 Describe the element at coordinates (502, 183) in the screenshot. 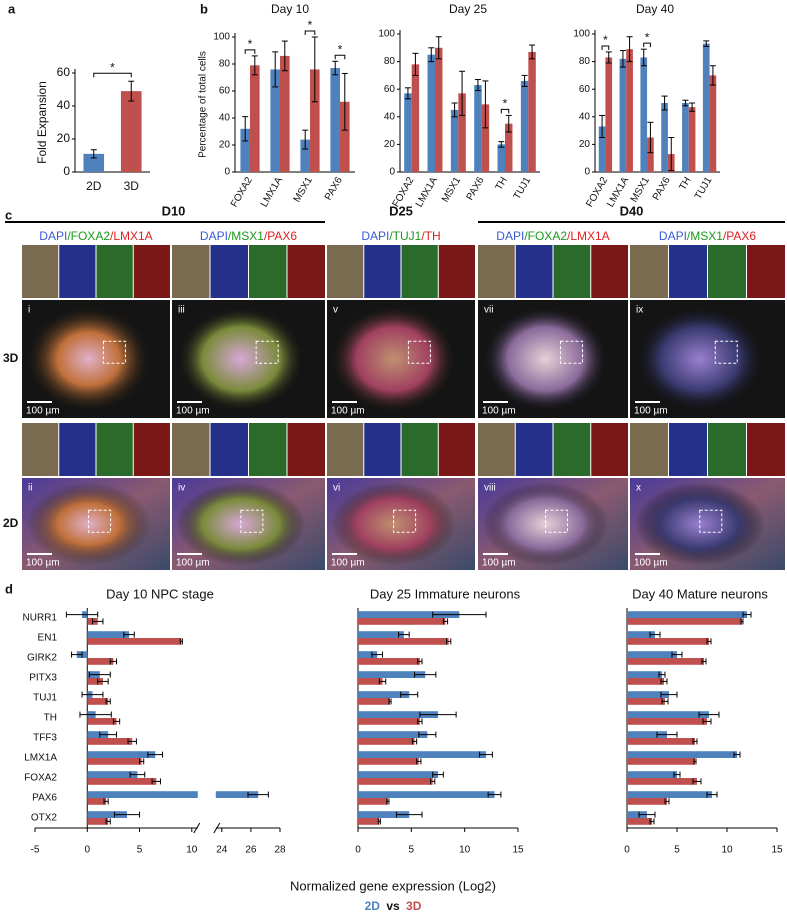

I see `x-tick-label: TH` at that location.